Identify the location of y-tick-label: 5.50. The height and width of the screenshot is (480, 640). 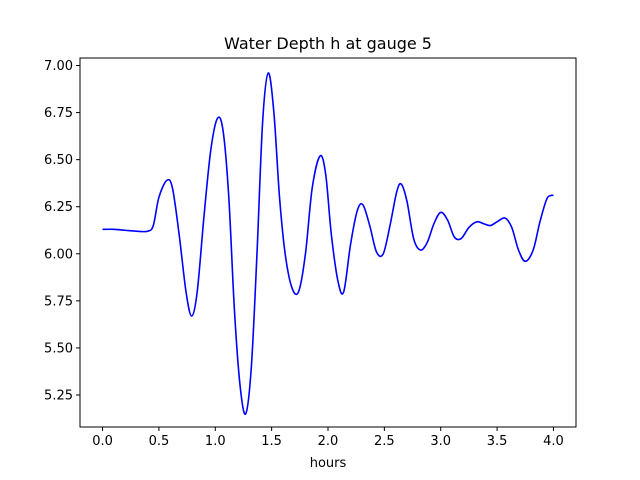
(58, 348).